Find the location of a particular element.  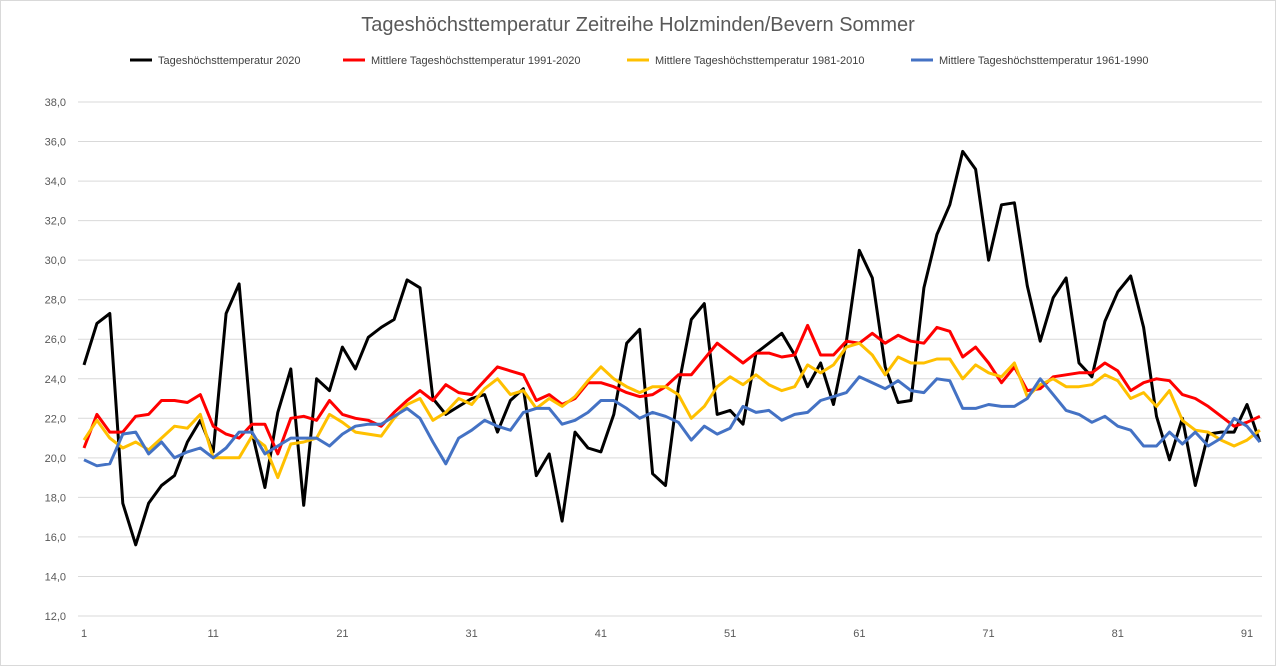

y-tick-label: 32,0 is located at coordinates (55, 222).